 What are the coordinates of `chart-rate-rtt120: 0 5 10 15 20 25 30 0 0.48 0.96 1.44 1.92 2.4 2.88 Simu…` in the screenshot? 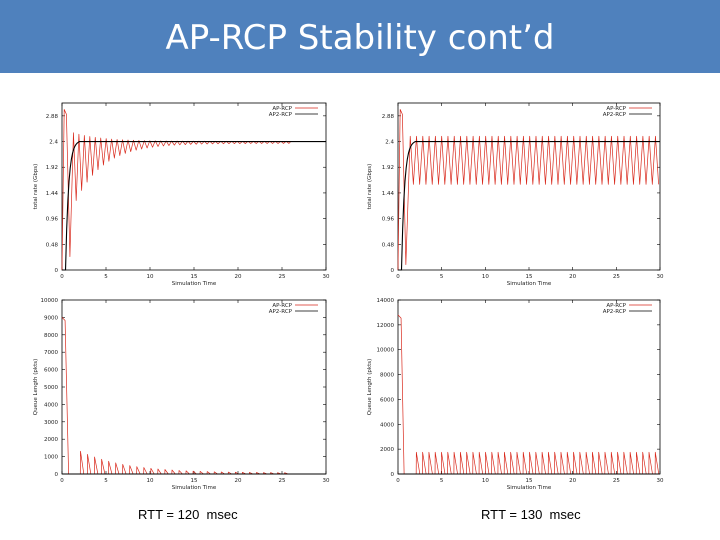 It's located at (181, 194).